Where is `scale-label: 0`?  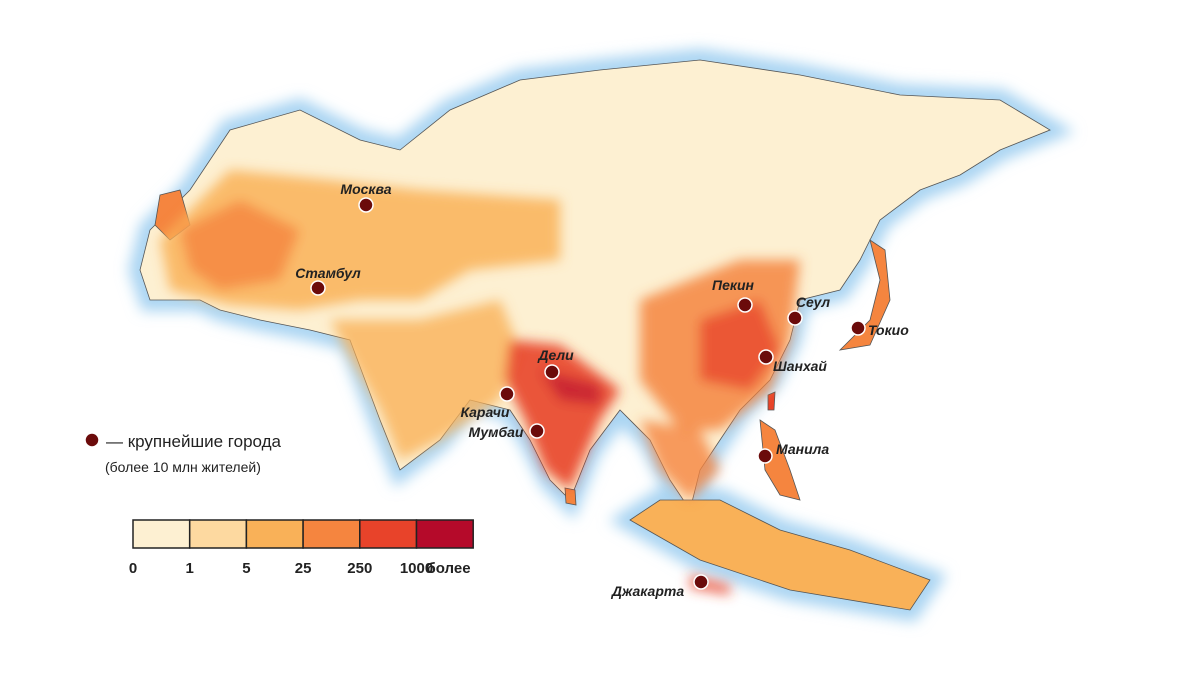 scale-label: 0 is located at coordinates (133, 568).